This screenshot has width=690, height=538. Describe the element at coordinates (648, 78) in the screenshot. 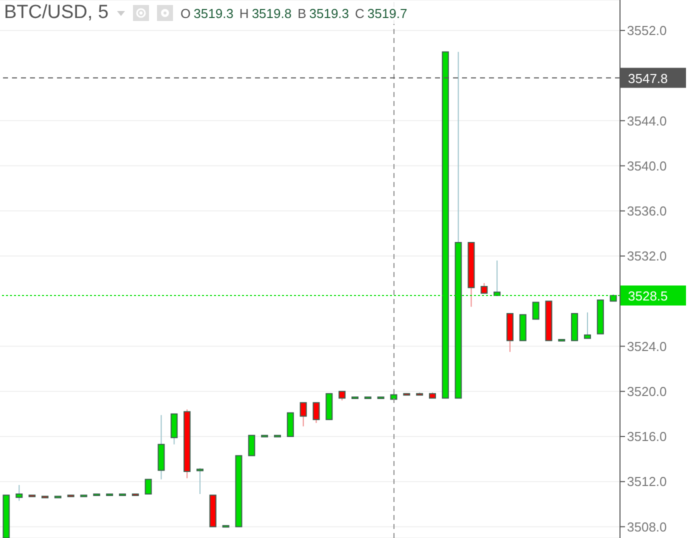

I see `ref-line-label: 3547.8` at that location.